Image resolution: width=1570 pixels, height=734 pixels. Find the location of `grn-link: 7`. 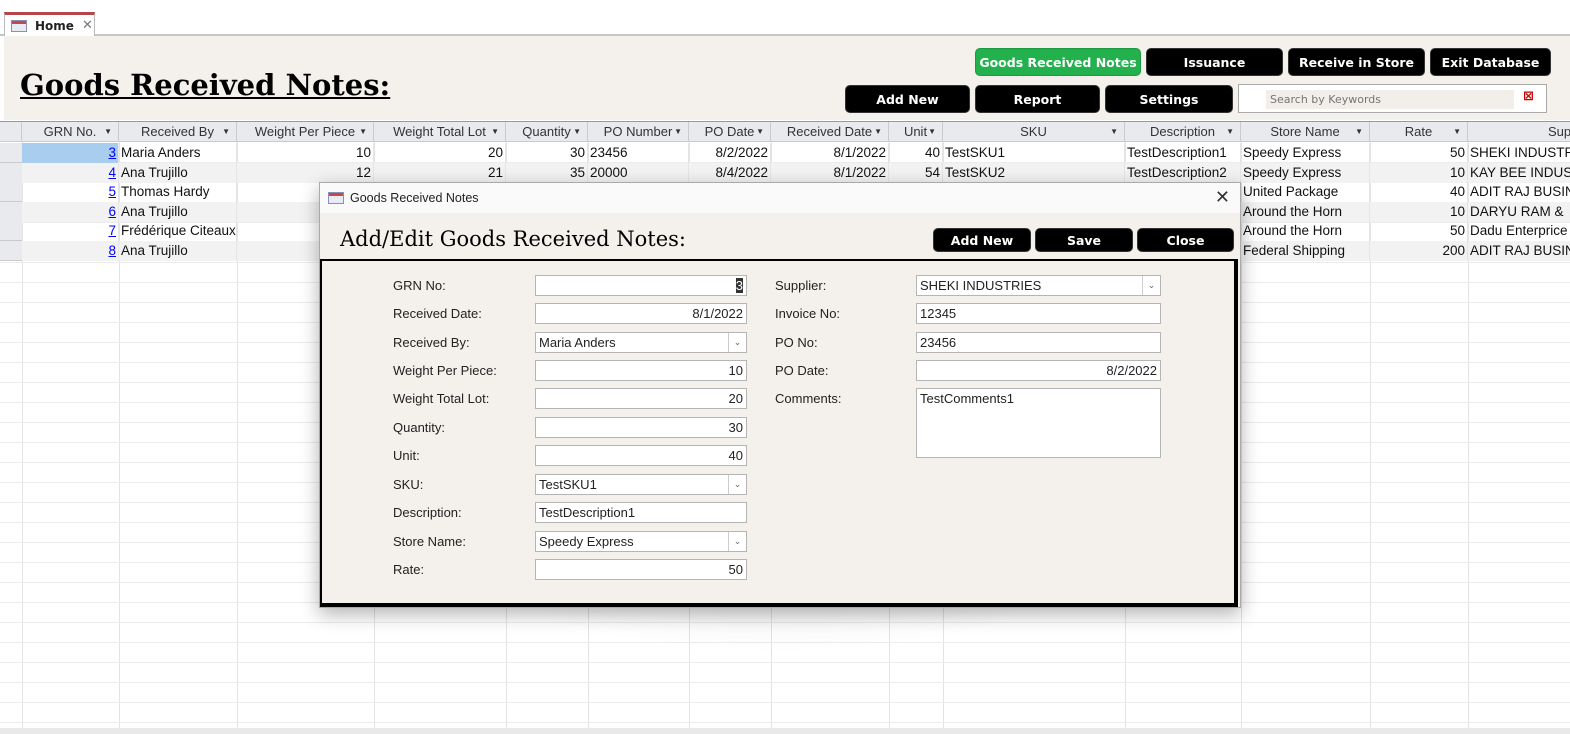

grn-link: 7 is located at coordinates (112, 231).